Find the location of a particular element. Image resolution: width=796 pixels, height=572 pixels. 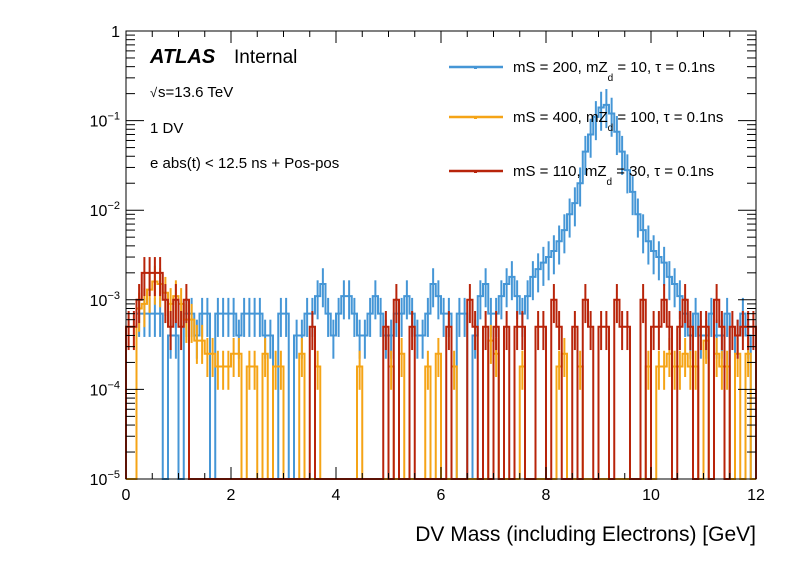

x-tick-label: 12 is located at coordinates (756, 495).